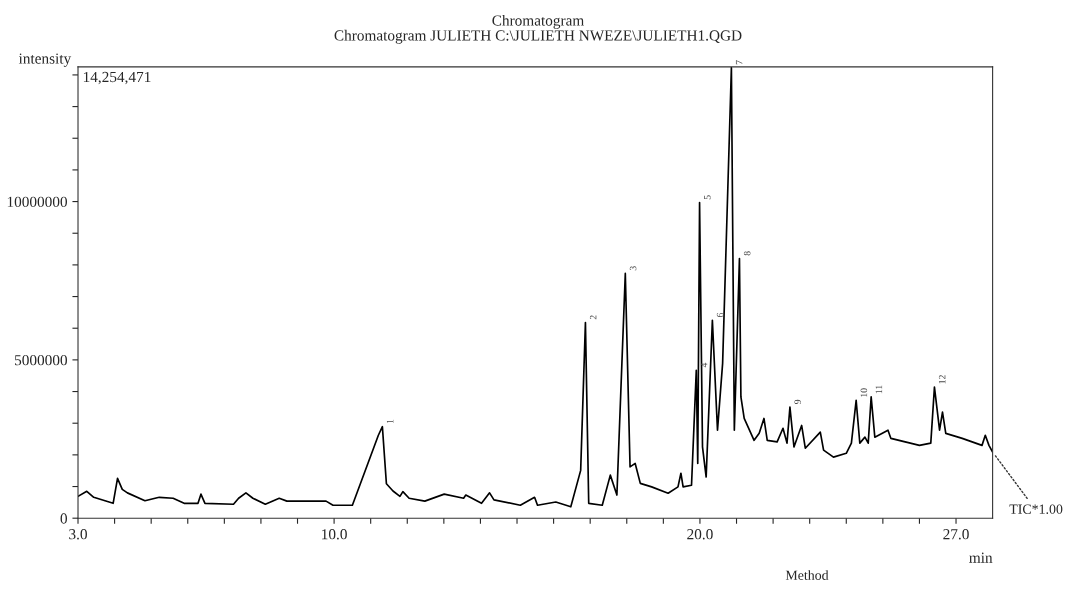  I want to click on x-tick-label: 10.0, so click(334, 534).